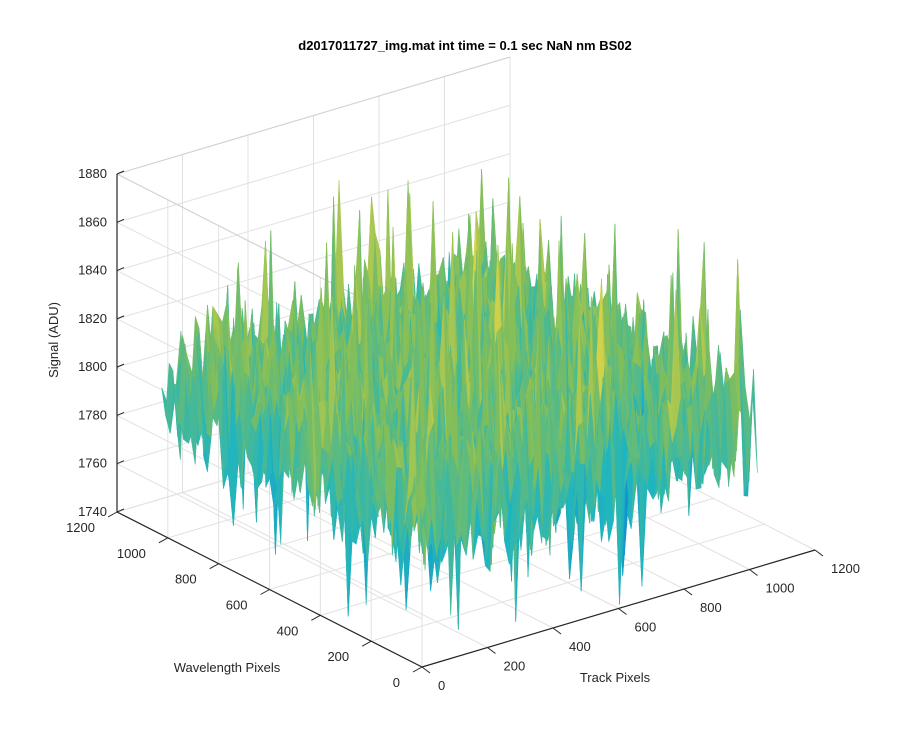  What do you see at coordinates (753, 425) in the screenshot?
I see `surface-facet` at bounding box center [753, 425].